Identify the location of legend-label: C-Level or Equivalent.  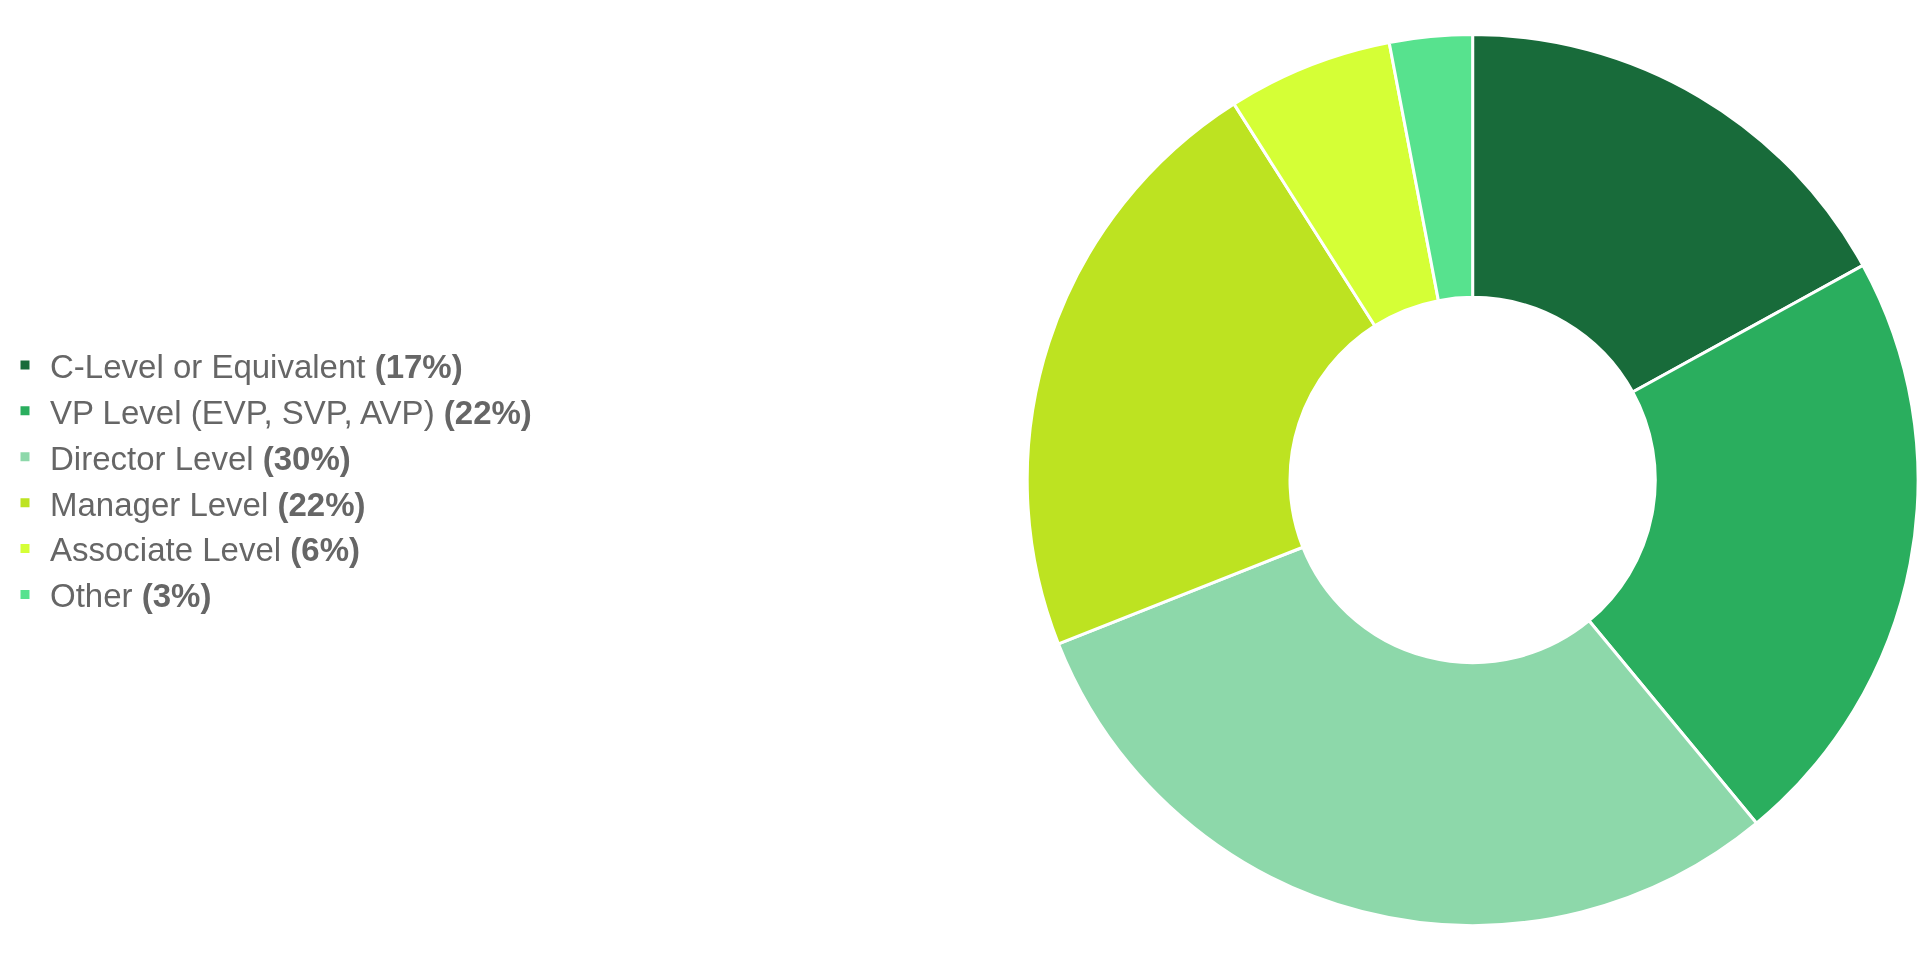
(208, 366).